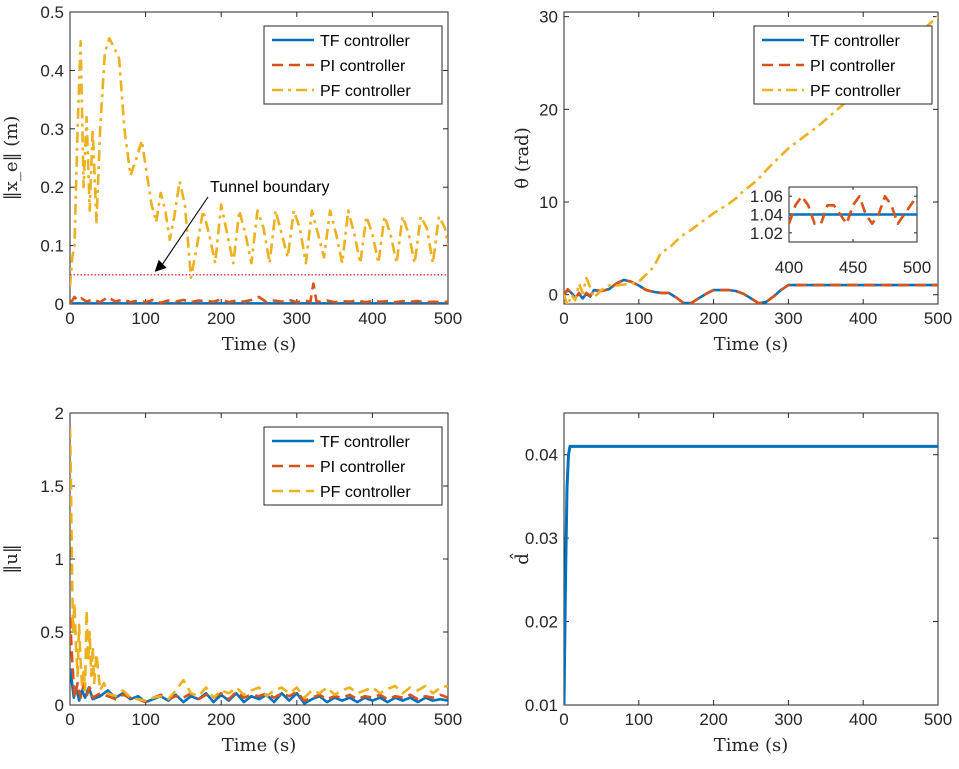 The image size is (959, 769). What do you see at coordinates (751, 574) in the screenshot?
I see `series-line-d-hat` at bounding box center [751, 574].